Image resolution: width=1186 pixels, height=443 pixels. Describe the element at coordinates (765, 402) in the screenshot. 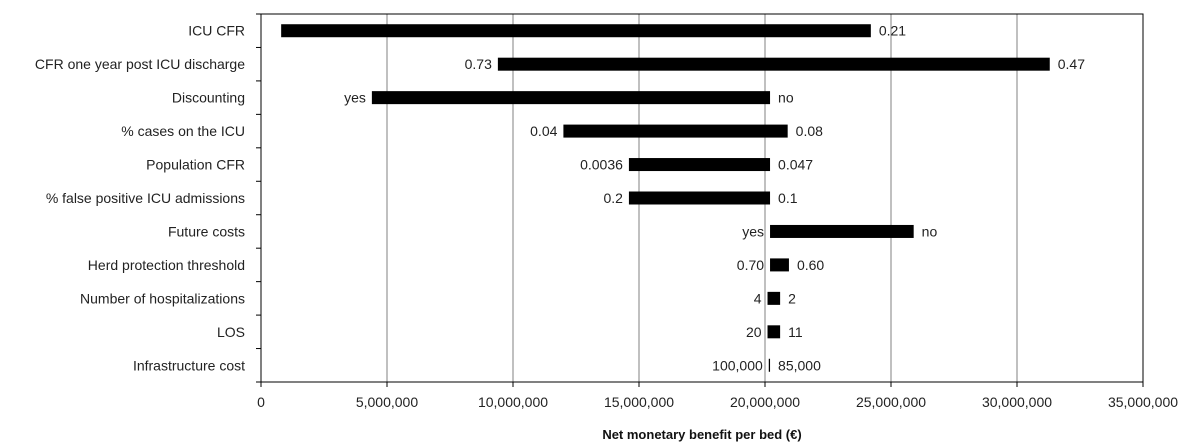

I see `x-tick-label: 20,000,000` at that location.